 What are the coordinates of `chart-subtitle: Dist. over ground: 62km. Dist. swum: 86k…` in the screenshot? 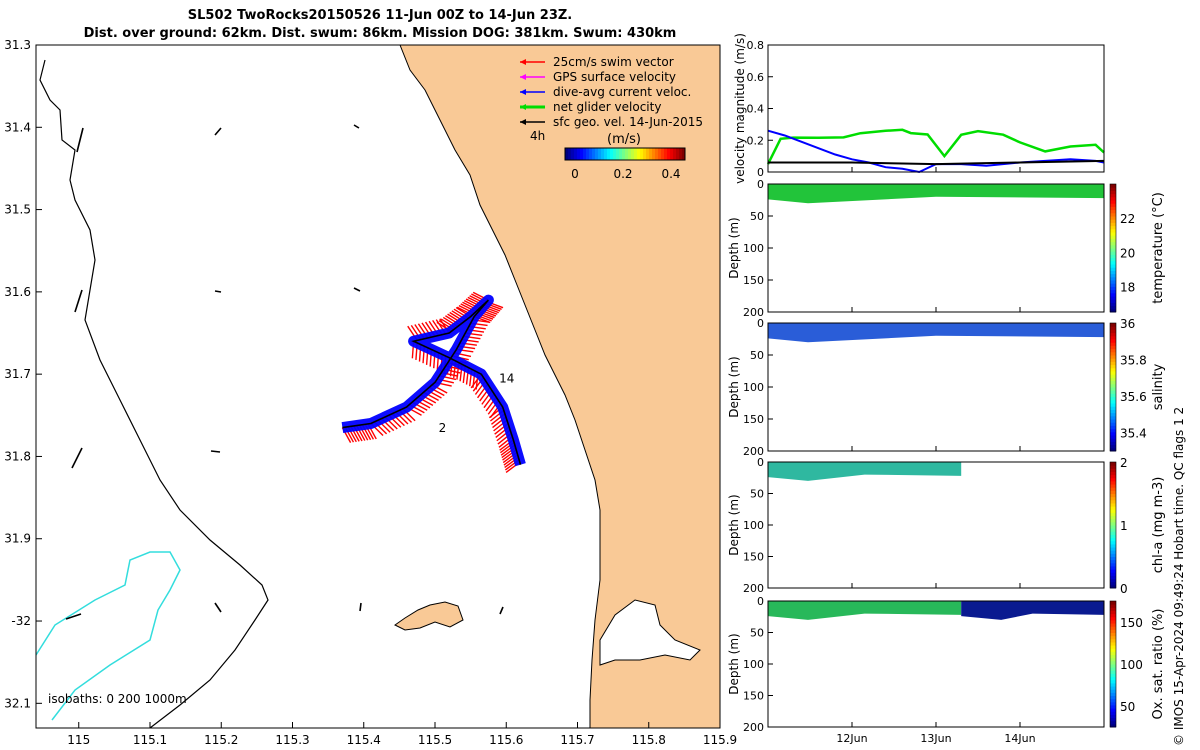 It's located at (380, 33).